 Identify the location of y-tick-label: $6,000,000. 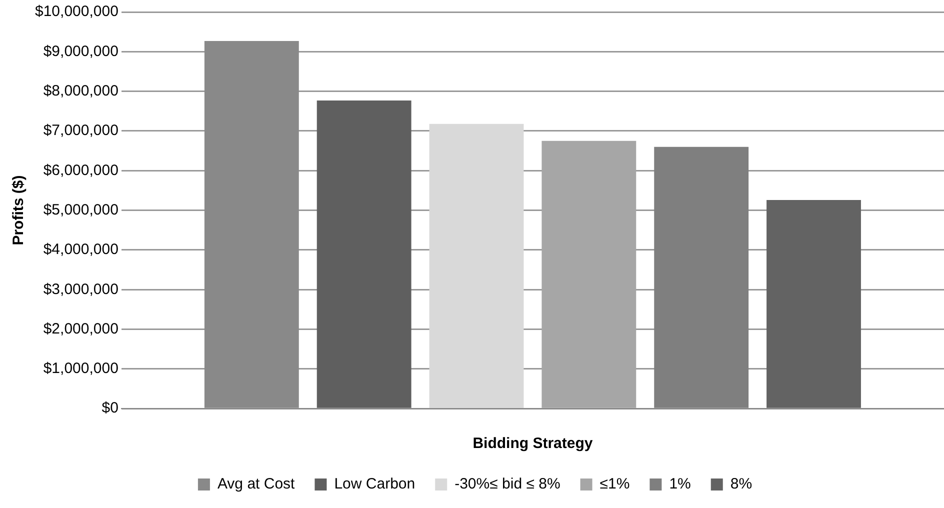
(80, 170).